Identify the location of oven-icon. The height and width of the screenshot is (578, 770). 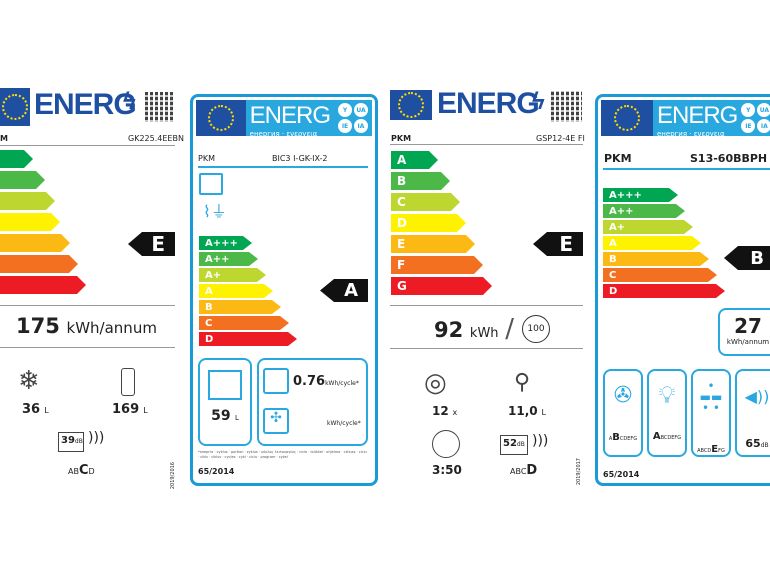
(225, 385).